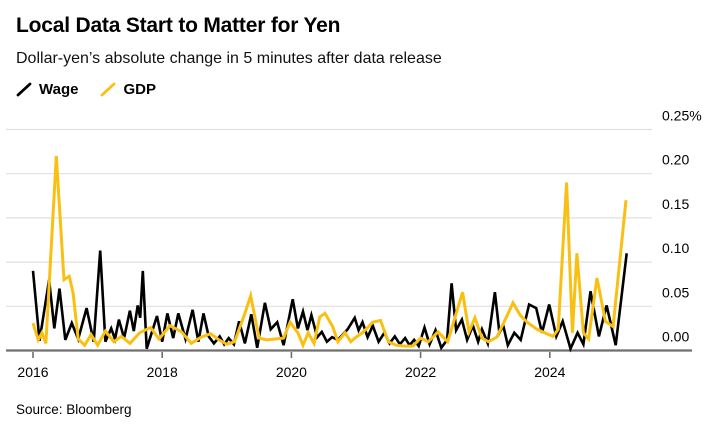 The height and width of the screenshot is (434, 727). I want to click on legend-item-gdp: GDP, so click(128, 89).